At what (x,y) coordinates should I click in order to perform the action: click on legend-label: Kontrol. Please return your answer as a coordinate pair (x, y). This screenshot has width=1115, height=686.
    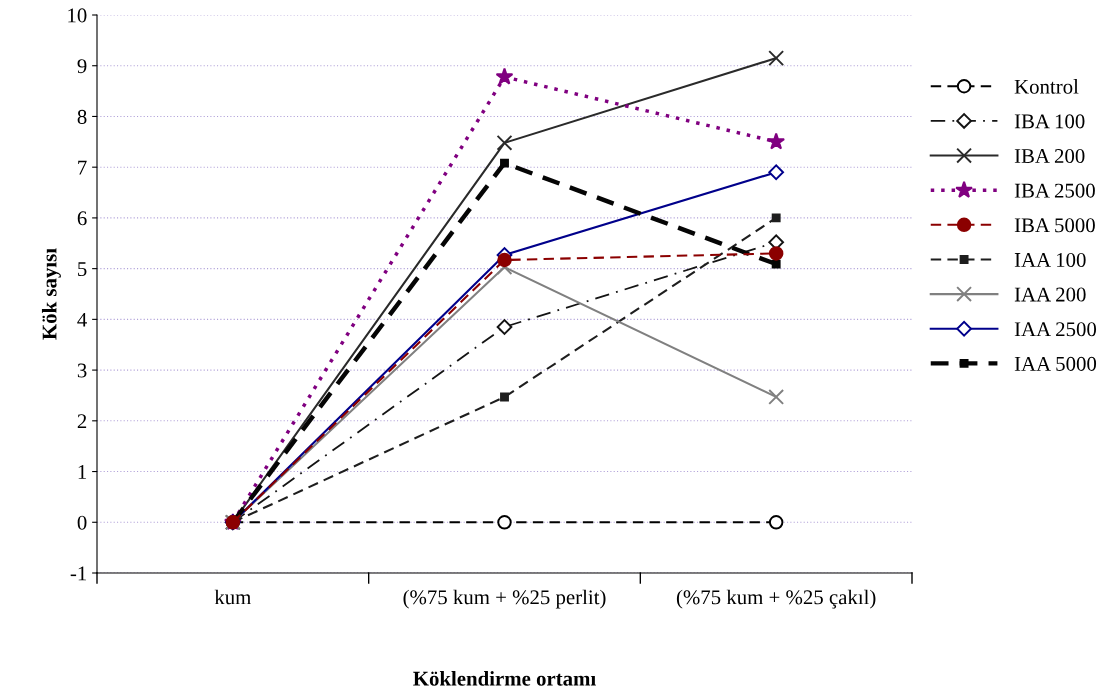
    Looking at the image, I should click on (1046, 86).